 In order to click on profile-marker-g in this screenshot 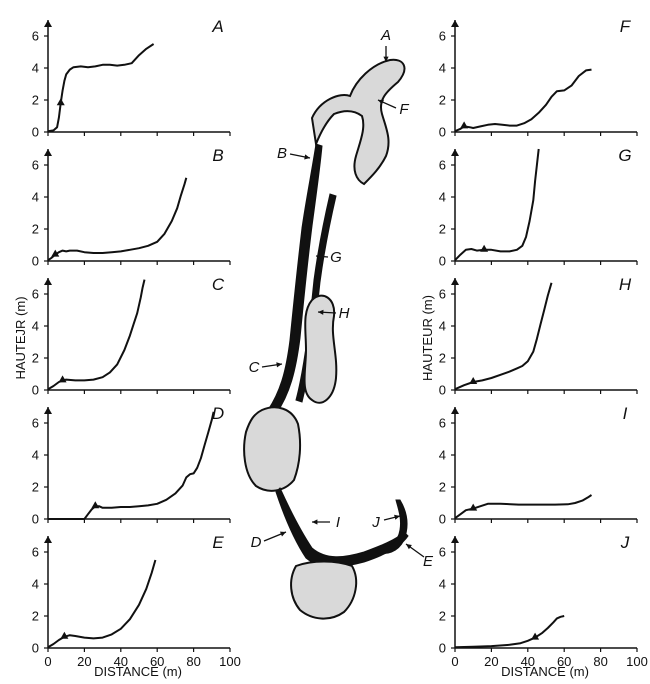, I will do `click(484, 248)`.